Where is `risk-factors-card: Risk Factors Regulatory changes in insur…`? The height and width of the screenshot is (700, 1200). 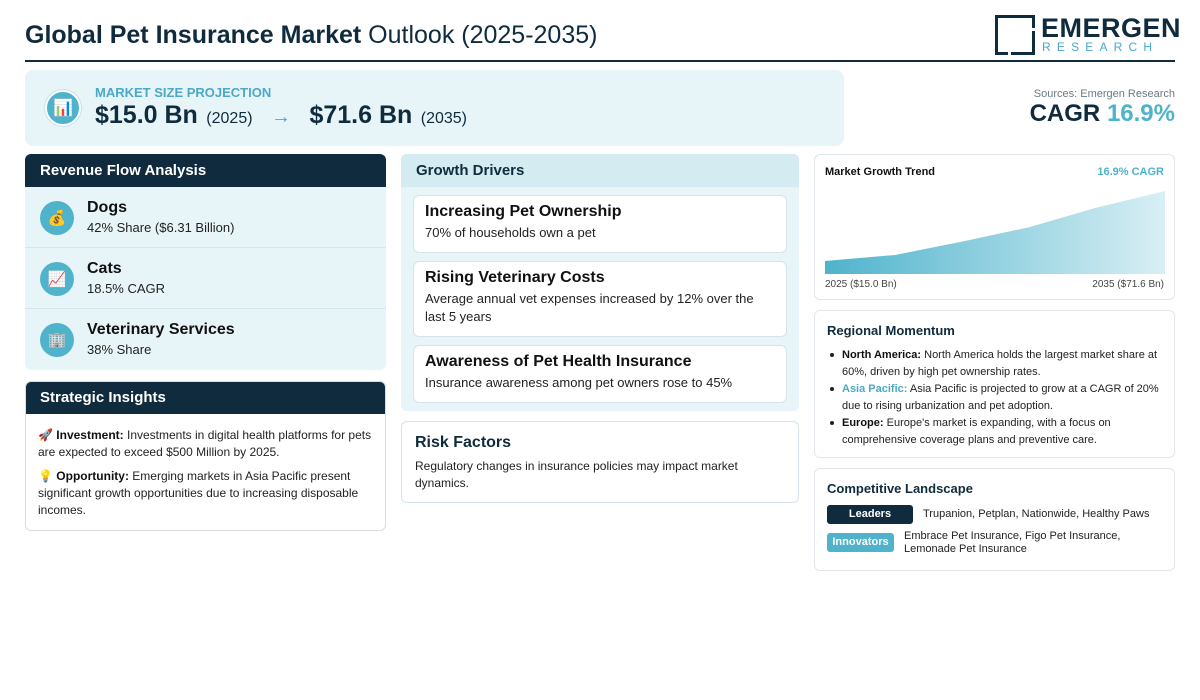
risk-factors-card: Risk Factors Regulatory changes in insur… is located at coordinates (600, 462).